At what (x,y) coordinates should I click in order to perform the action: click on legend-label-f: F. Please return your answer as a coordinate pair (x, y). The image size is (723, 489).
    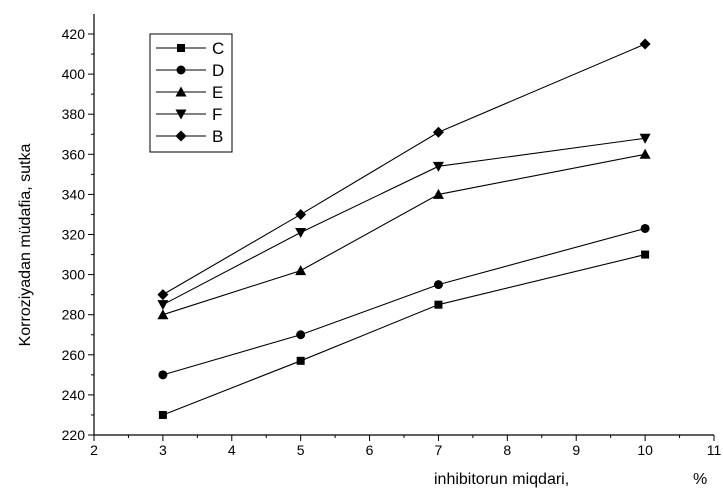
    Looking at the image, I should click on (217, 114).